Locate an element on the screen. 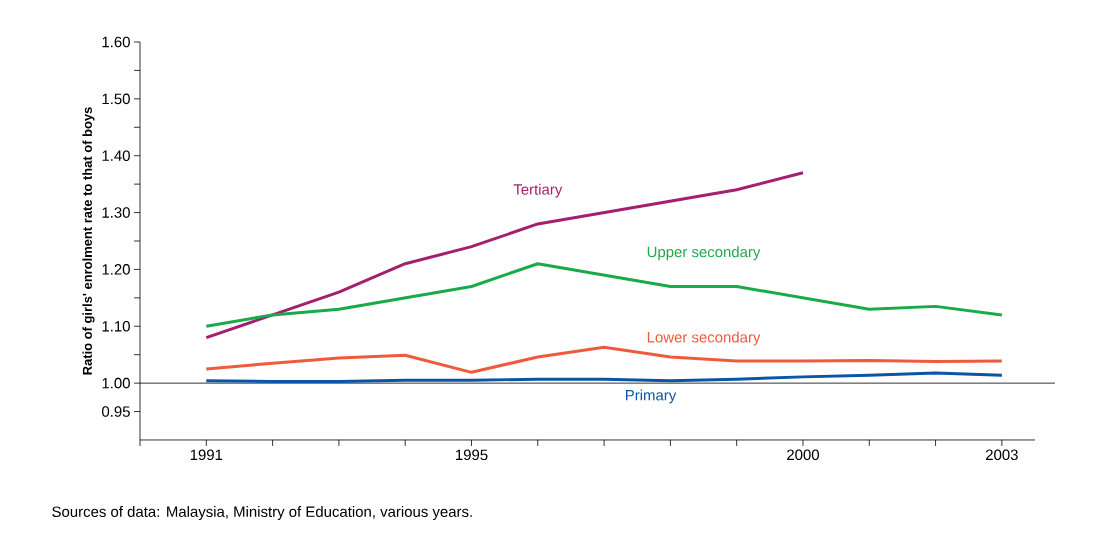  y-tick-label: 1.00 is located at coordinates (116, 383).